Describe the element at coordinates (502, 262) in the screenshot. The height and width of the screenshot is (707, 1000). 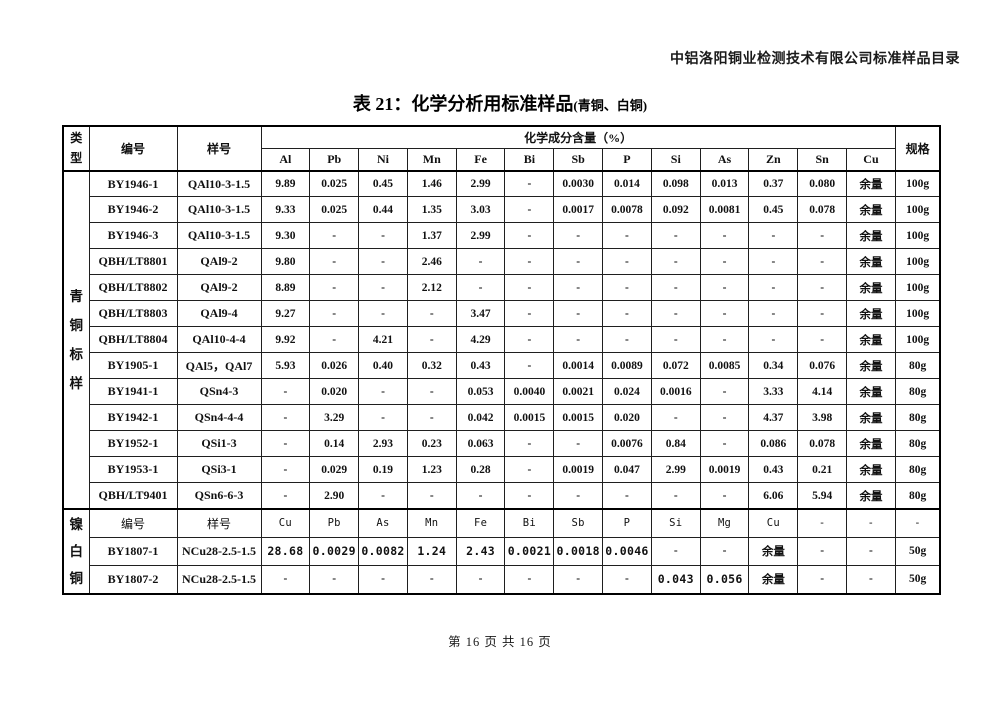
I see `table-row: QBH/LT8801 QAl9-2 9.80- -2.46- - - - - - - - 余量 100g` at that location.